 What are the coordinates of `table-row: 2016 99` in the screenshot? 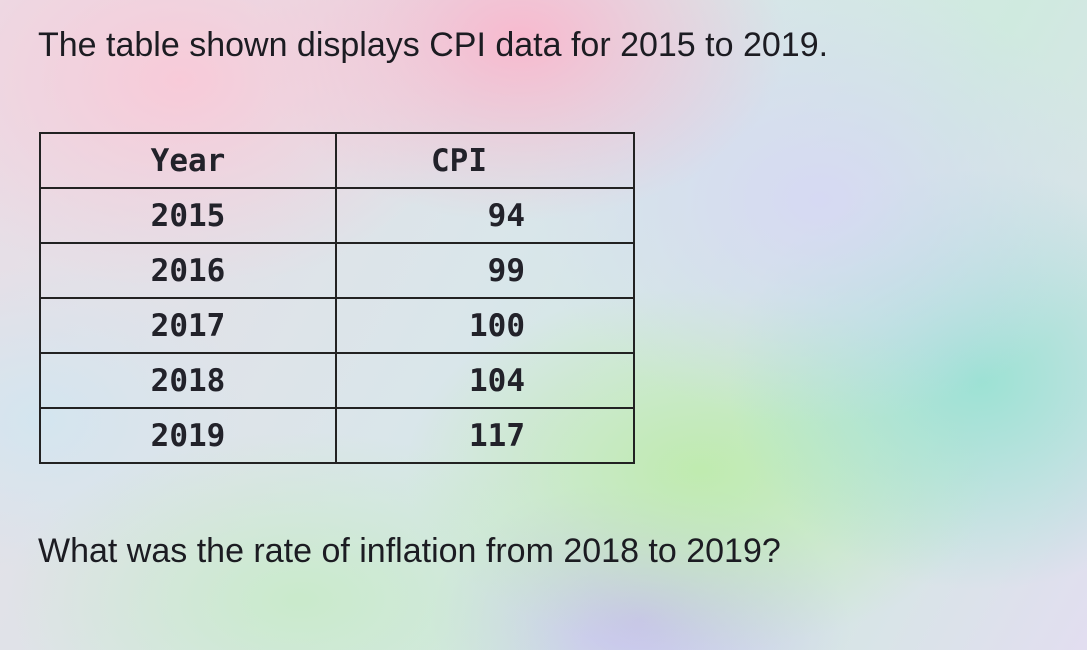 It's located at (337, 270).